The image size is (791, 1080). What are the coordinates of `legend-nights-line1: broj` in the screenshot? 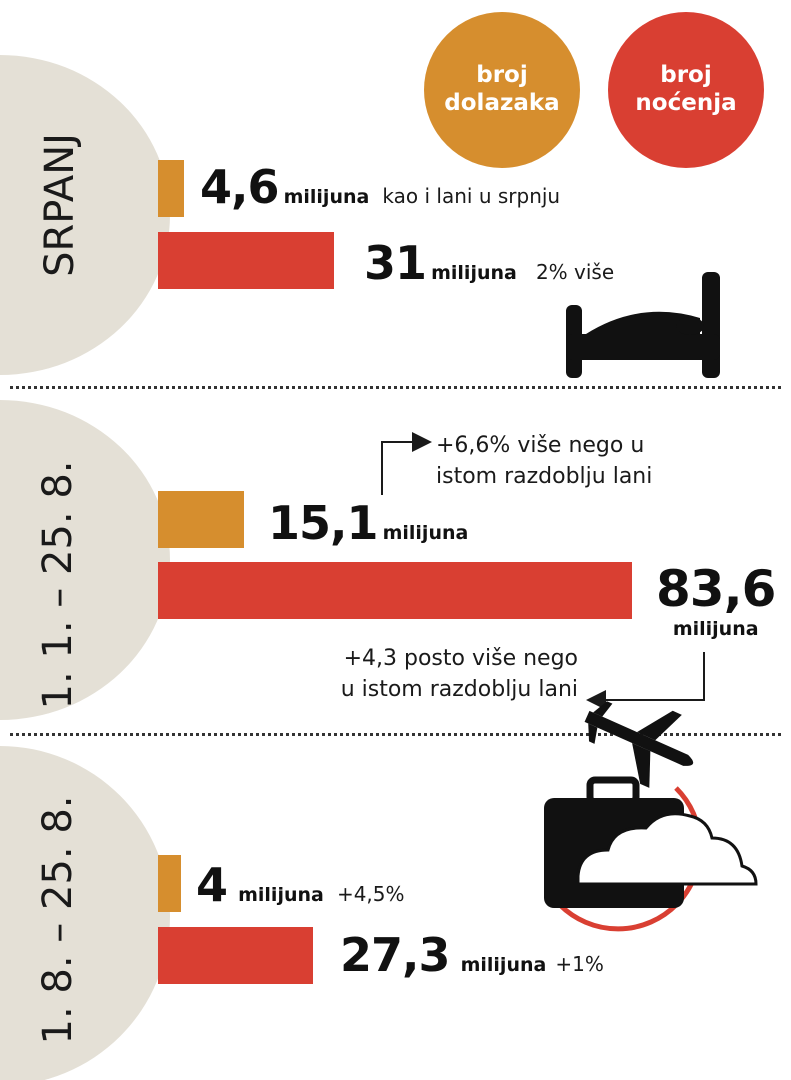 It's located at (686, 75).